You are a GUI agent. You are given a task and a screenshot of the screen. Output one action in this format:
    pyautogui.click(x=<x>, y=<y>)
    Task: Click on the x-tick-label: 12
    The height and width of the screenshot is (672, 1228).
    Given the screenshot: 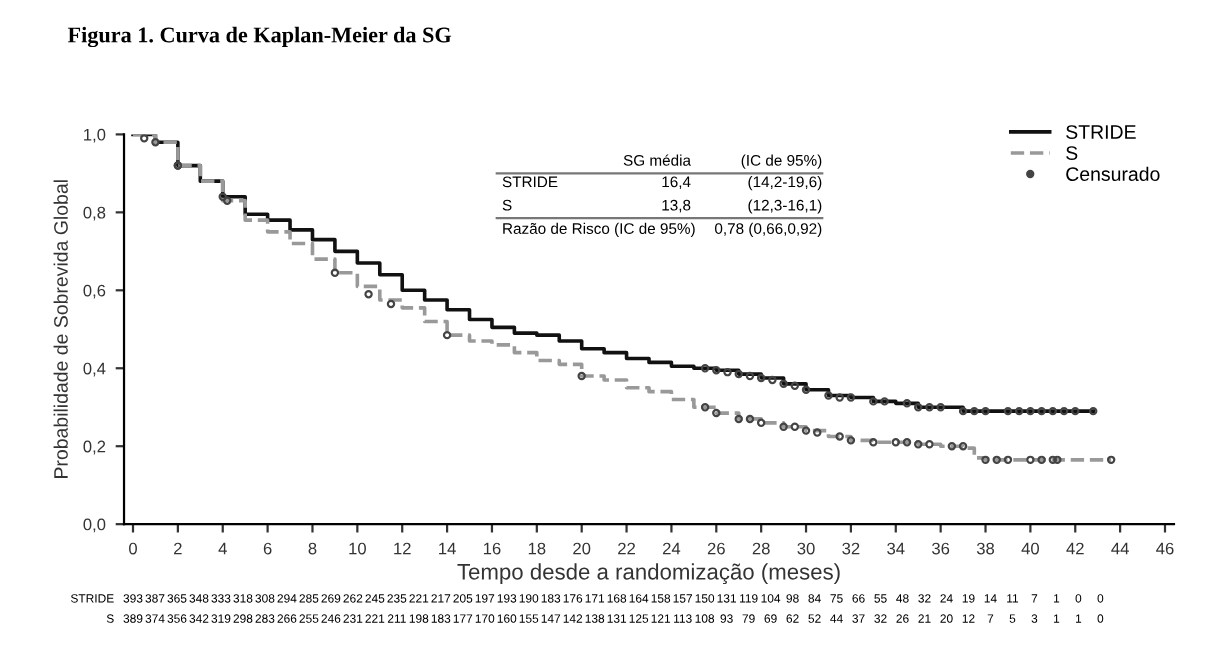 What is the action you would take?
    pyautogui.click(x=402, y=548)
    